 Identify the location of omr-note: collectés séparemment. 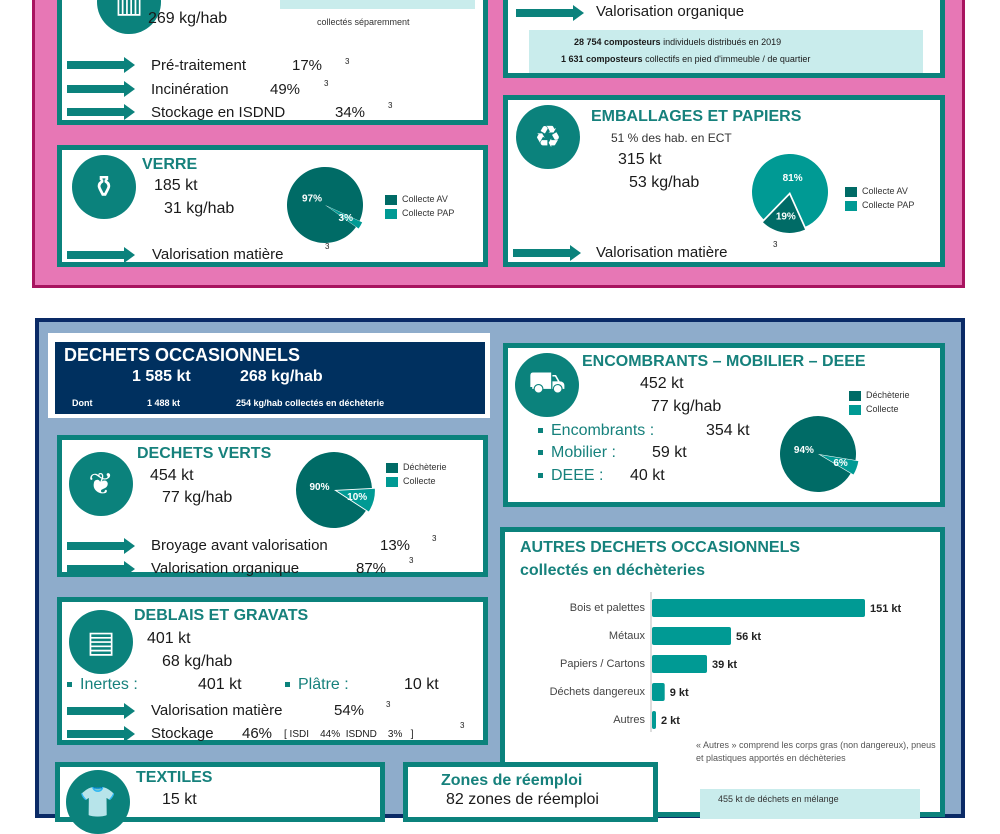
(363, 22).